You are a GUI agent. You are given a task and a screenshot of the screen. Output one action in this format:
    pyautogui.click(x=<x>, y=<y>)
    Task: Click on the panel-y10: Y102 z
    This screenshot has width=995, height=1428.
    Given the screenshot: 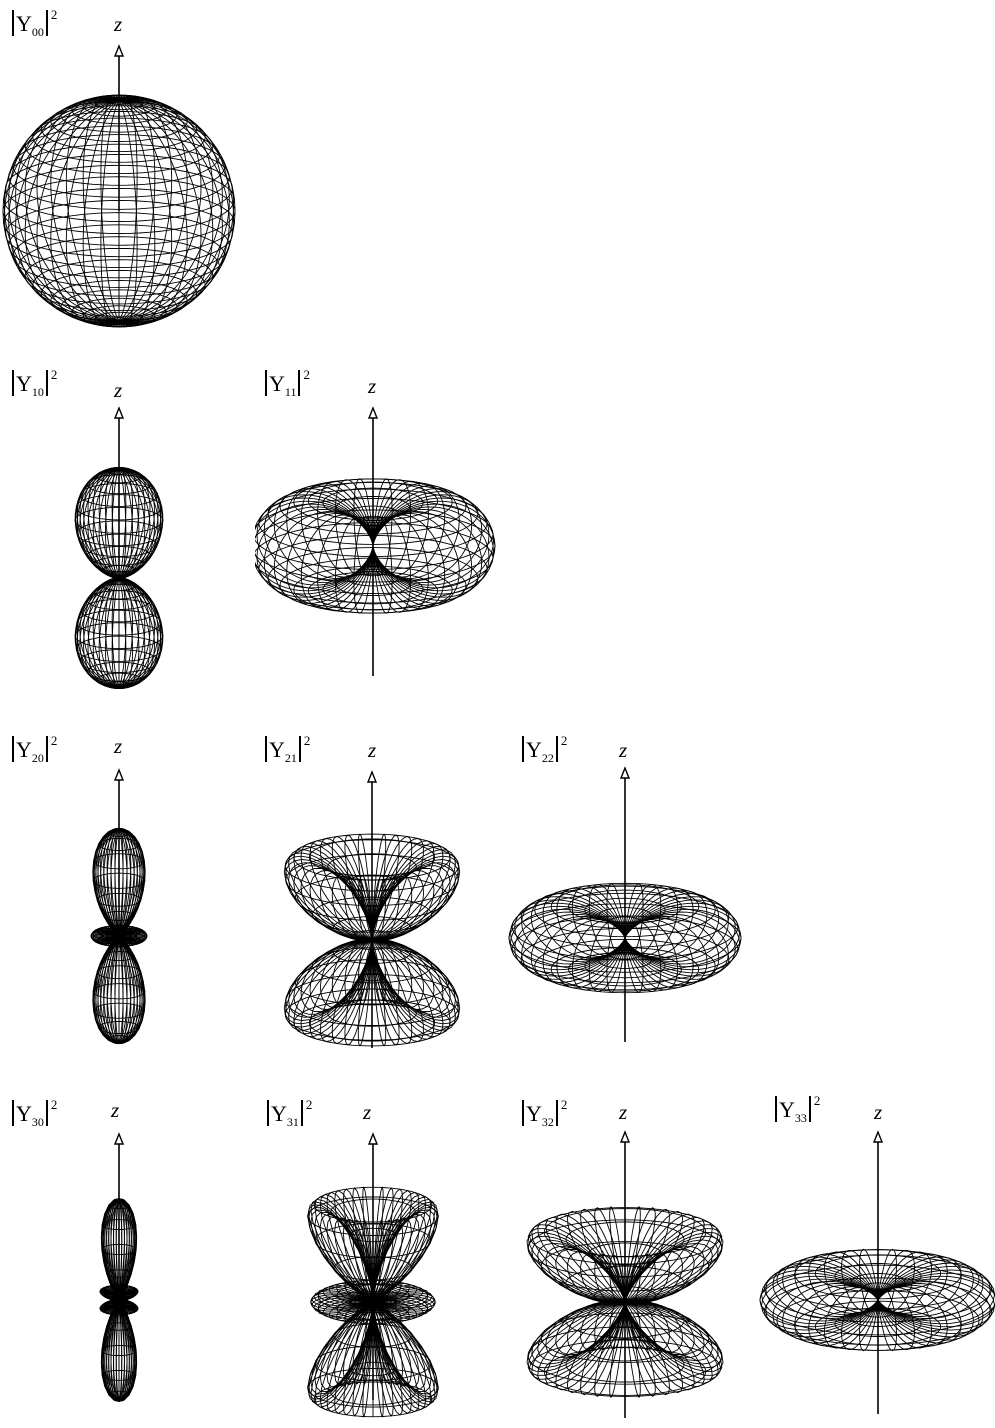 What is the action you would take?
    pyautogui.click(x=125, y=530)
    